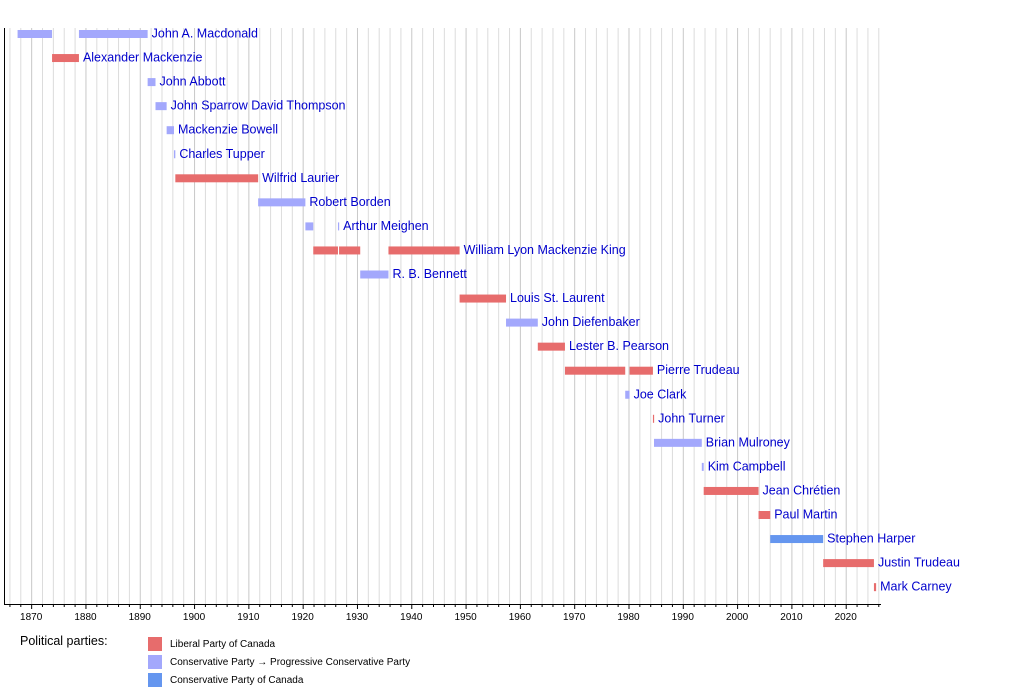 The height and width of the screenshot is (695, 1010). I want to click on legend-label: Conservative Party of Canada, so click(237, 680).